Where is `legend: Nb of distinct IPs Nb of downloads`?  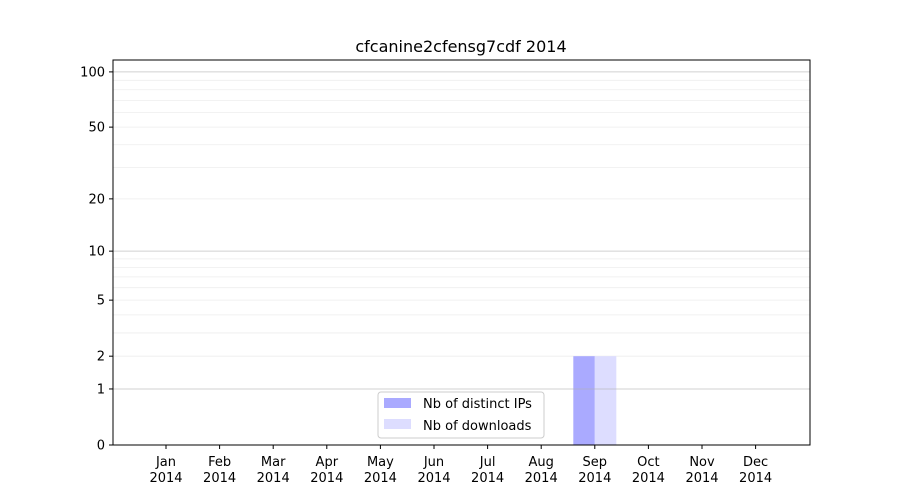
legend: Nb of distinct IPs Nb of downloads is located at coordinates (461, 415).